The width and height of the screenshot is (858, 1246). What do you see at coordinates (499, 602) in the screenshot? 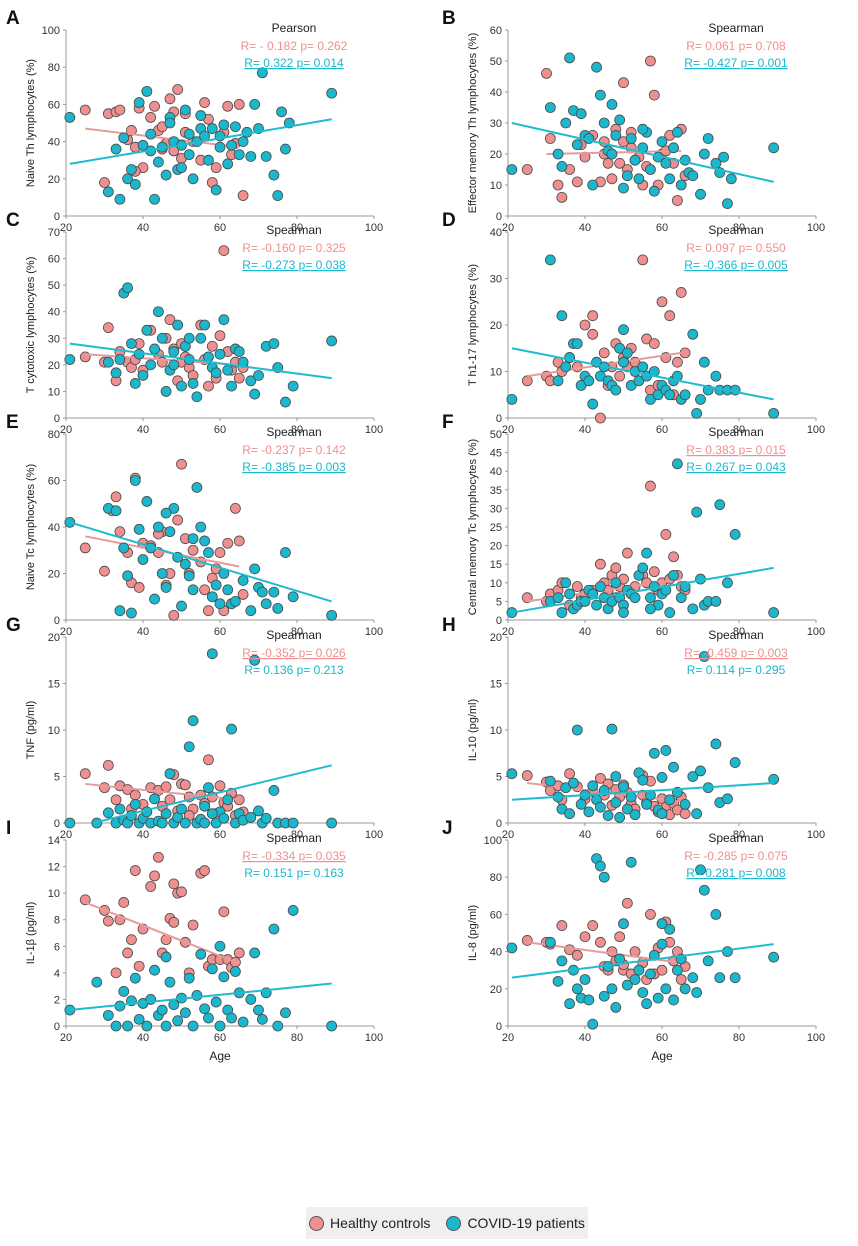
I see `y-tick-label: 5` at bounding box center [499, 602].